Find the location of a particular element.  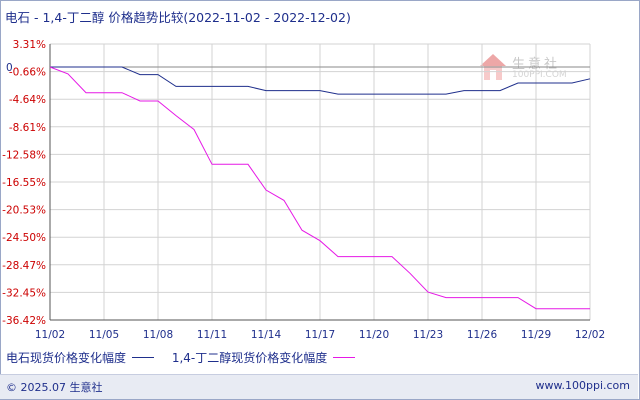

footer-bar: © 2025.07 生意社 www.100ppi.com is located at coordinates (319, 386).